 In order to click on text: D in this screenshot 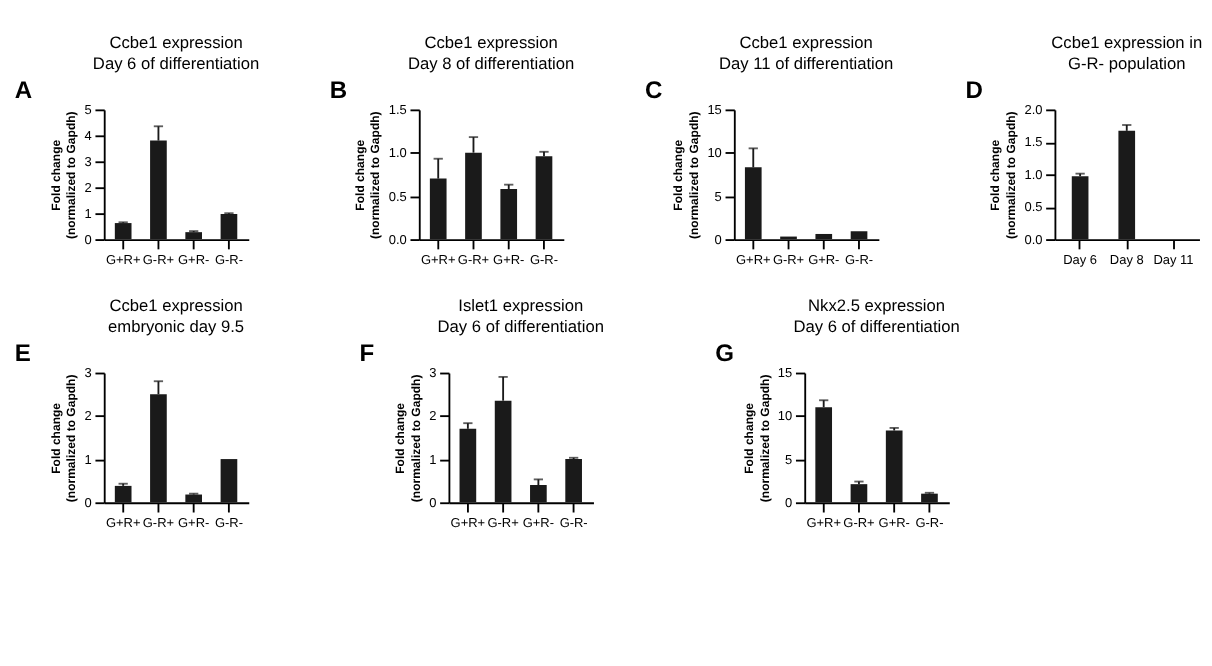, I will do `click(974, 90)`.